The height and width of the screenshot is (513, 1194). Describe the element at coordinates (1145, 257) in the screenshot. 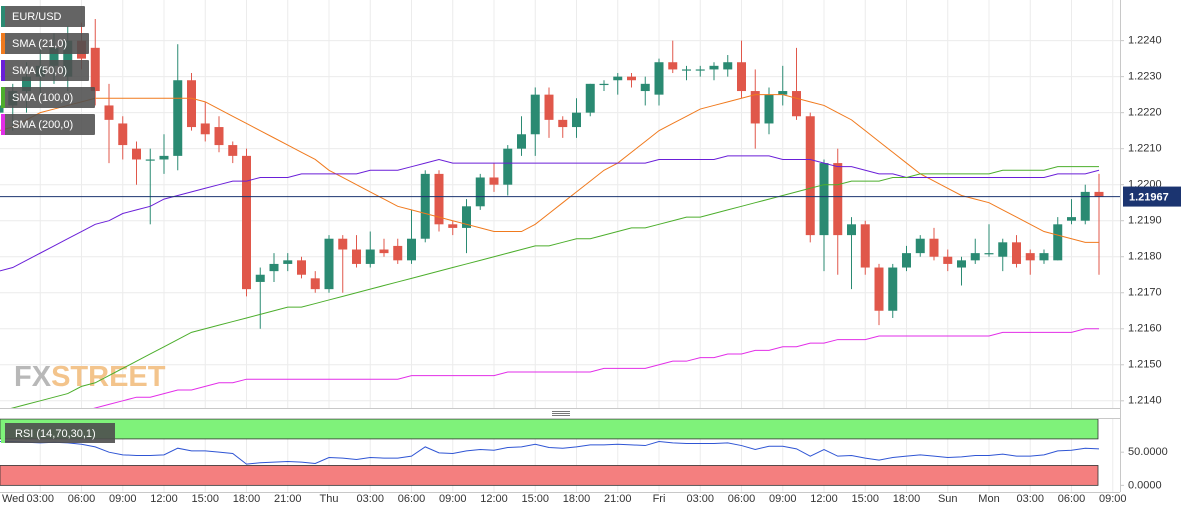

I see `y-tick-label: 1.2180` at that location.